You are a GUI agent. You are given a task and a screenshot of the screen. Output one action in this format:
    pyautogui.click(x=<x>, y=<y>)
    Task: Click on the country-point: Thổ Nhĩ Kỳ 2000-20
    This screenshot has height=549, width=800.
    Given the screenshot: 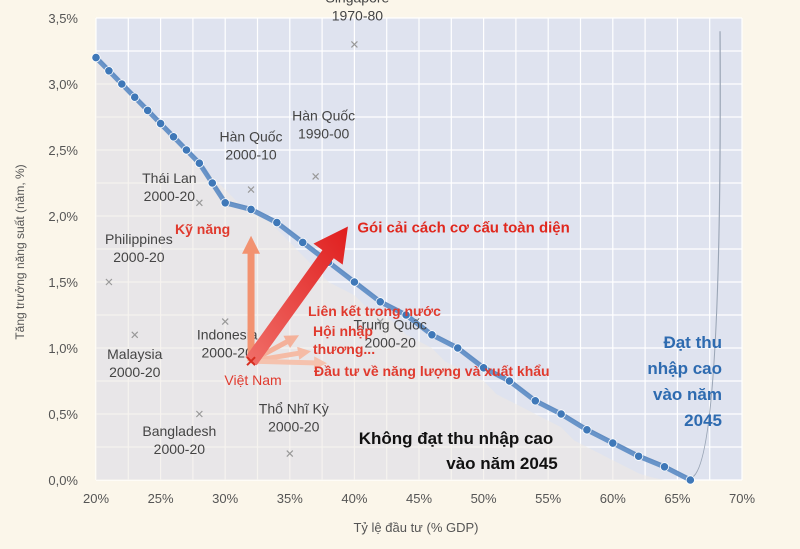 What is the action you would take?
    pyautogui.click(x=294, y=429)
    